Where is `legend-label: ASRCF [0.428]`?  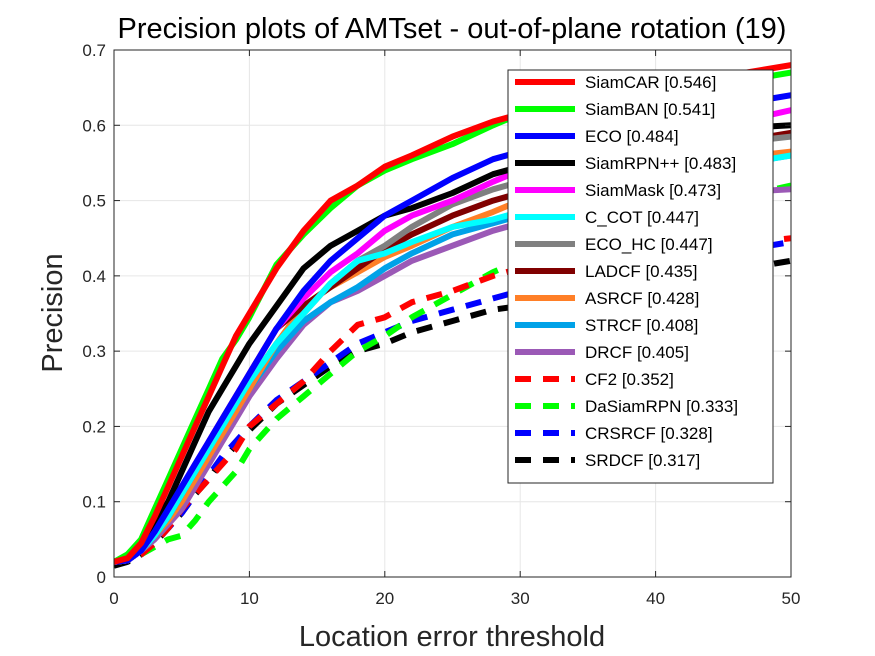 legend-label: ASRCF [0.428] is located at coordinates (642, 298).